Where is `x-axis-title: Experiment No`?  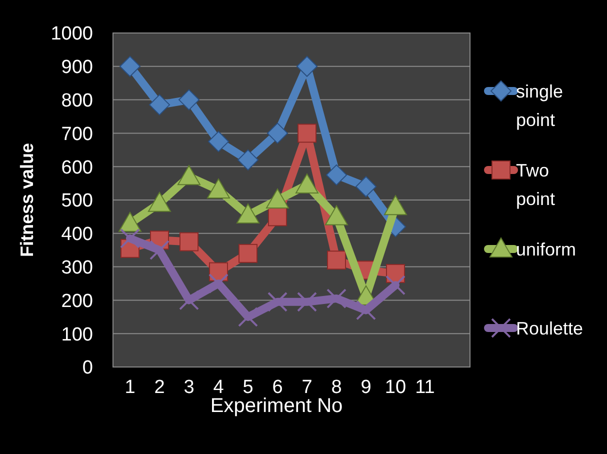
x-axis-title: Experiment No is located at coordinates (276, 406).